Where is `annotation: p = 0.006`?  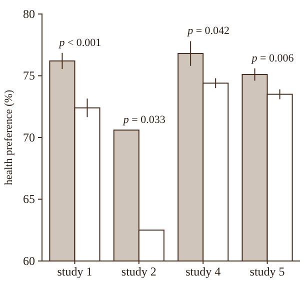
annotation: p = 0.006 is located at coordinates (272, 58).